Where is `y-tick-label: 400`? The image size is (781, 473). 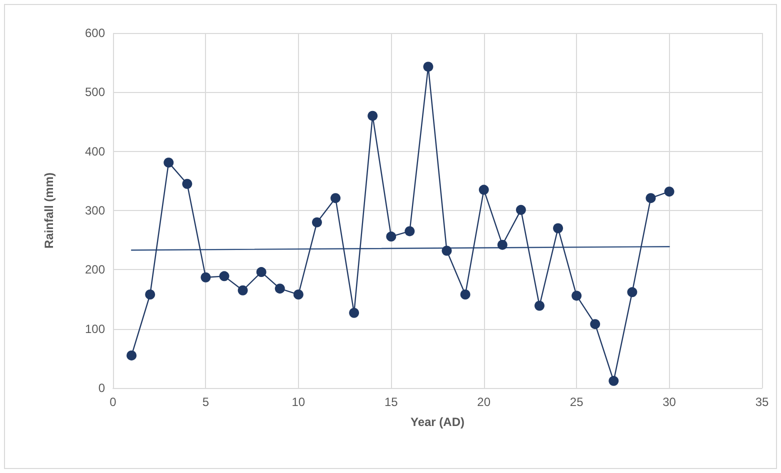 y-tick-label: 400 is located at coordinates (95, 151).